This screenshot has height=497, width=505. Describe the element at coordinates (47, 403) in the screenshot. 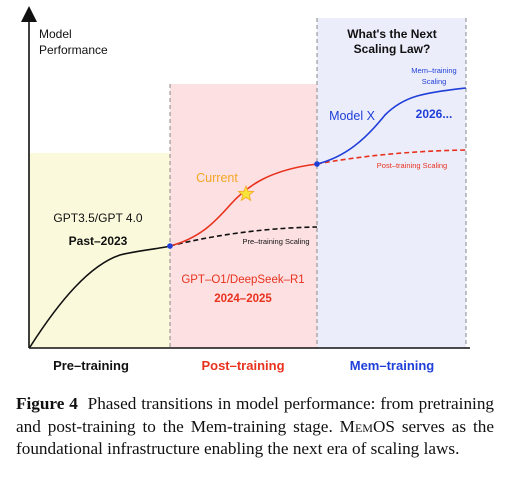

I see `caption-label: Figure 4` at that location.